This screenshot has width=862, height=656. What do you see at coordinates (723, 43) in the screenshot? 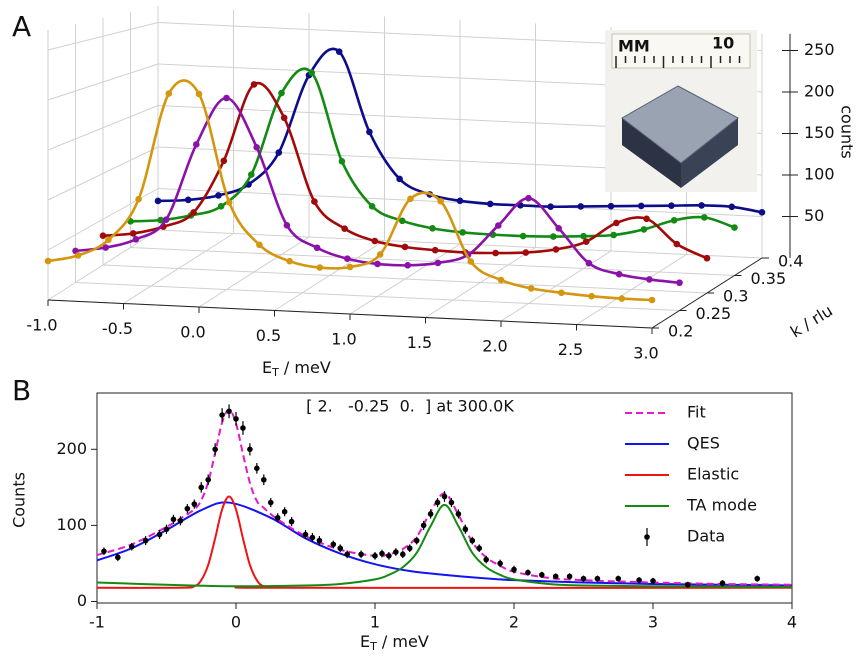
I see `inset-text: 10` at bounding box center [723, 43].